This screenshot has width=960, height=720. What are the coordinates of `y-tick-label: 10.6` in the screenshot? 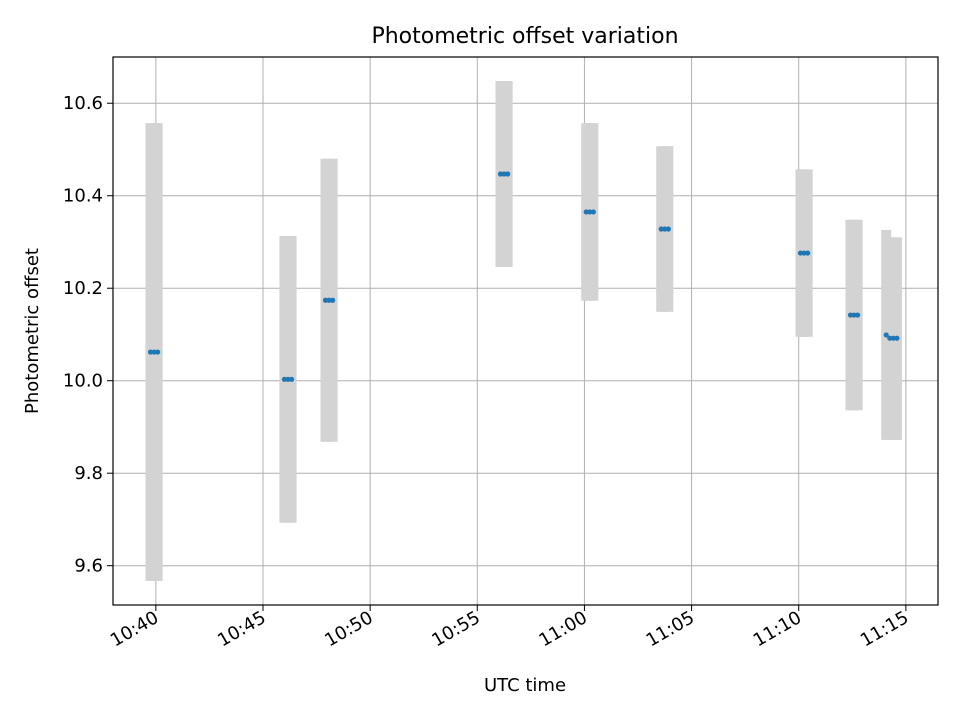 It's located at (83, 103).